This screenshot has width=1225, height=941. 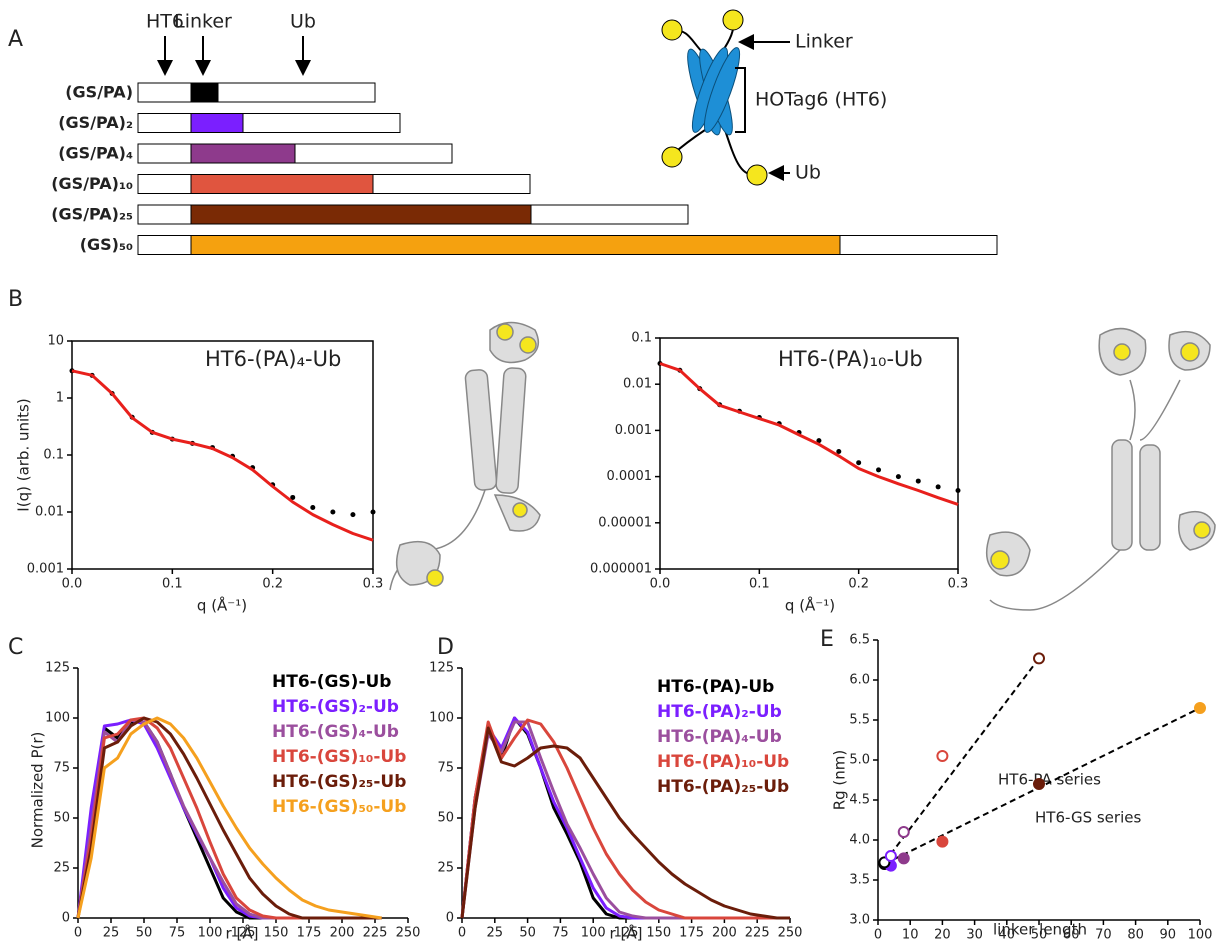 What do you see at coordinates (106, 244) in the screenshot?
I see `construct-name: (GS)₅₀` at bounding box center [106, 244].